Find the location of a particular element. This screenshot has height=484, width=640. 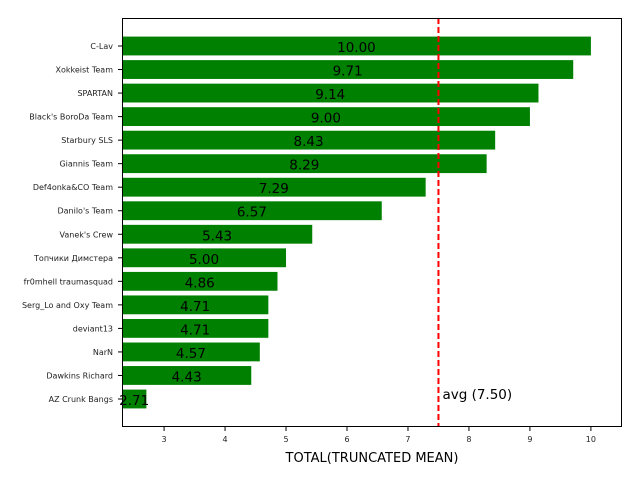

y-tick-label: Black's BoroDa Team is located at coordinates (71, 117).